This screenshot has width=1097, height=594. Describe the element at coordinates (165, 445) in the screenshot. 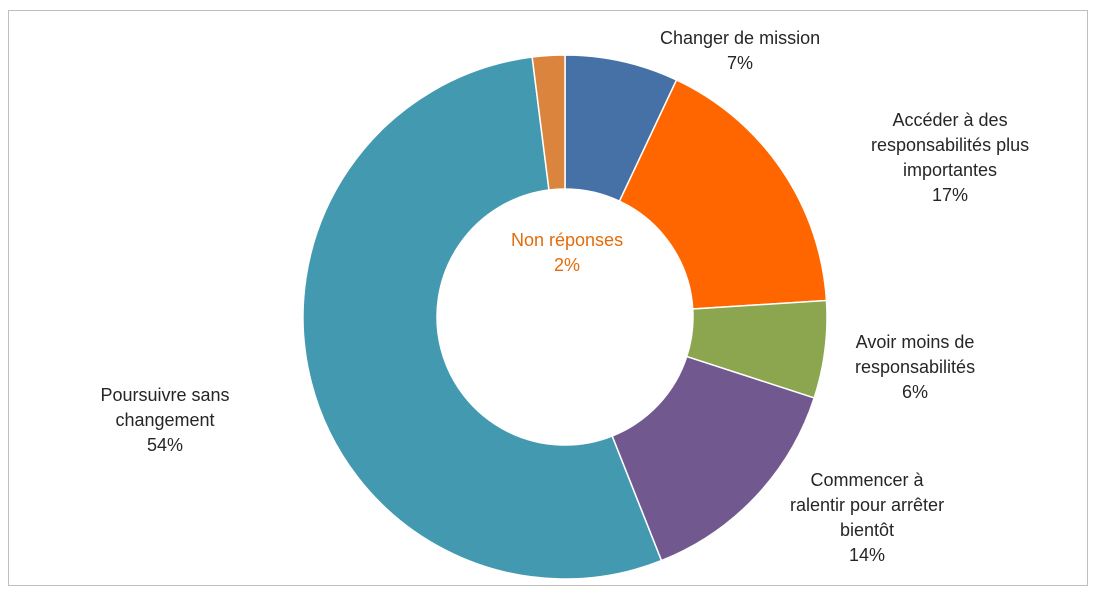

I see `slice-value-label: 54%` at that location.